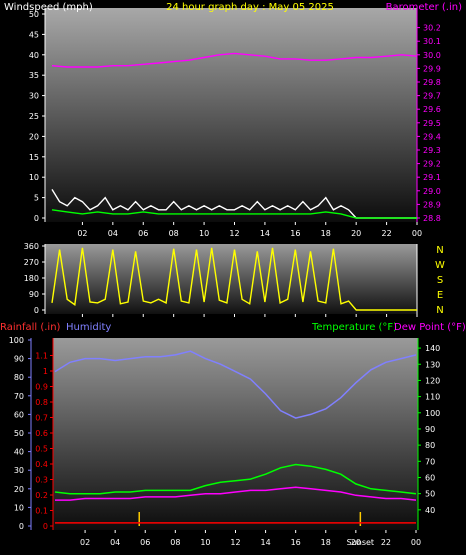 This screenshot has height=555, width=466. Describe the element at coordinates (36, 218) in the screenshot. I see `wind-tick-label-0: 0` at that location.